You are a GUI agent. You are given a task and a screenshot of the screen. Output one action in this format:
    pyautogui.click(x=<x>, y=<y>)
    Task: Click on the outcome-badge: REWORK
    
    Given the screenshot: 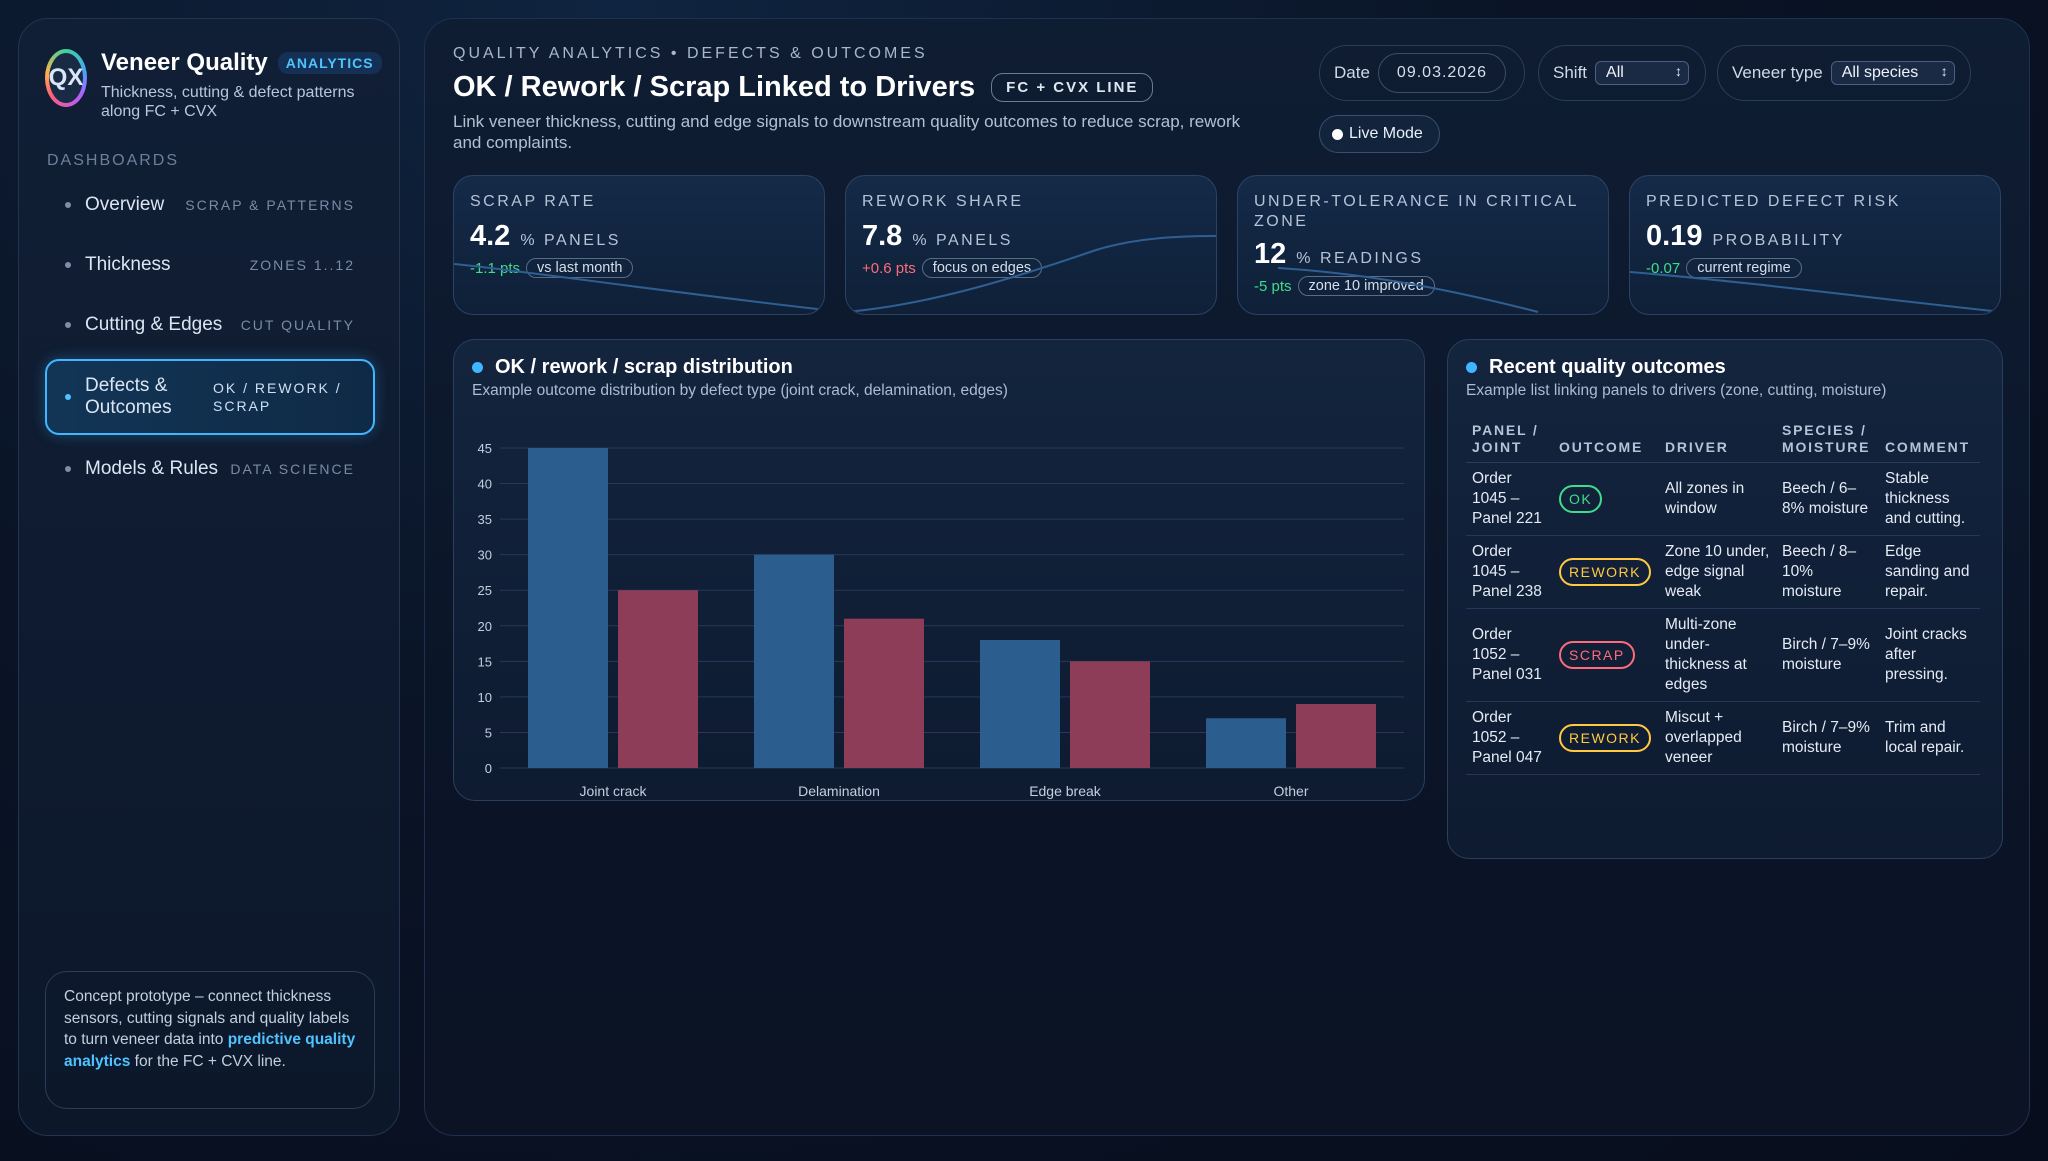 What is the action you would take?
    pyautogui.click(x=1605, y=572)
    